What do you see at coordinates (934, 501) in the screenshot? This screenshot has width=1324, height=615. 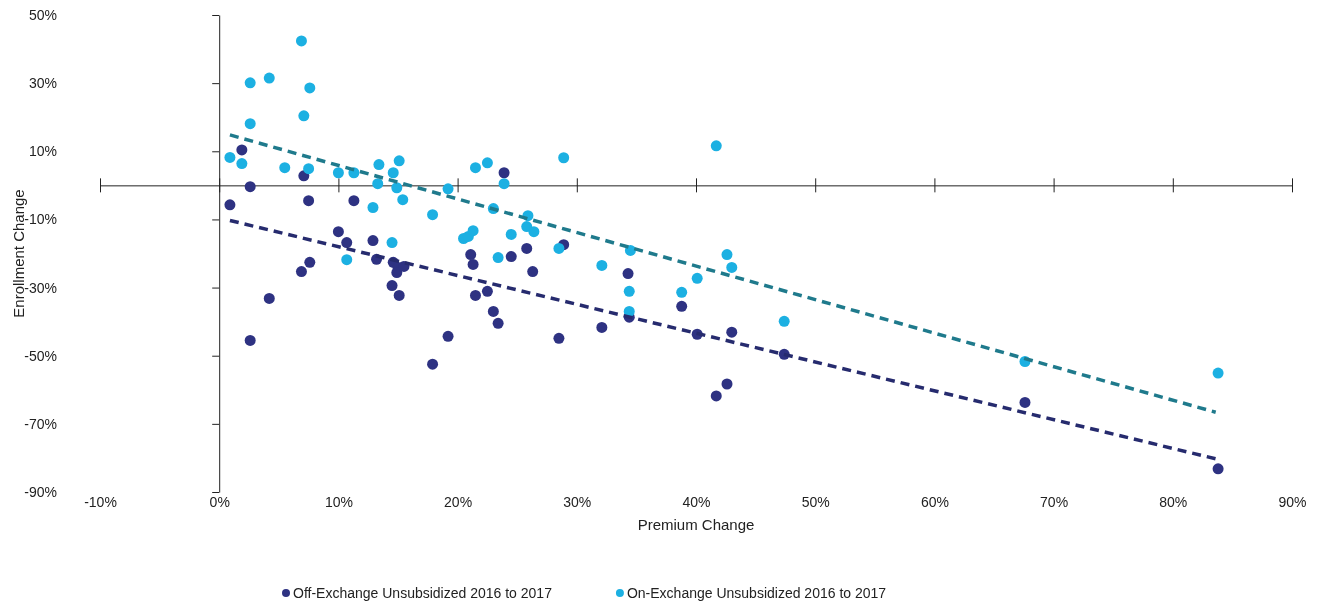 I see `x-tick-label: 60%` at bounding box center [934, 501].